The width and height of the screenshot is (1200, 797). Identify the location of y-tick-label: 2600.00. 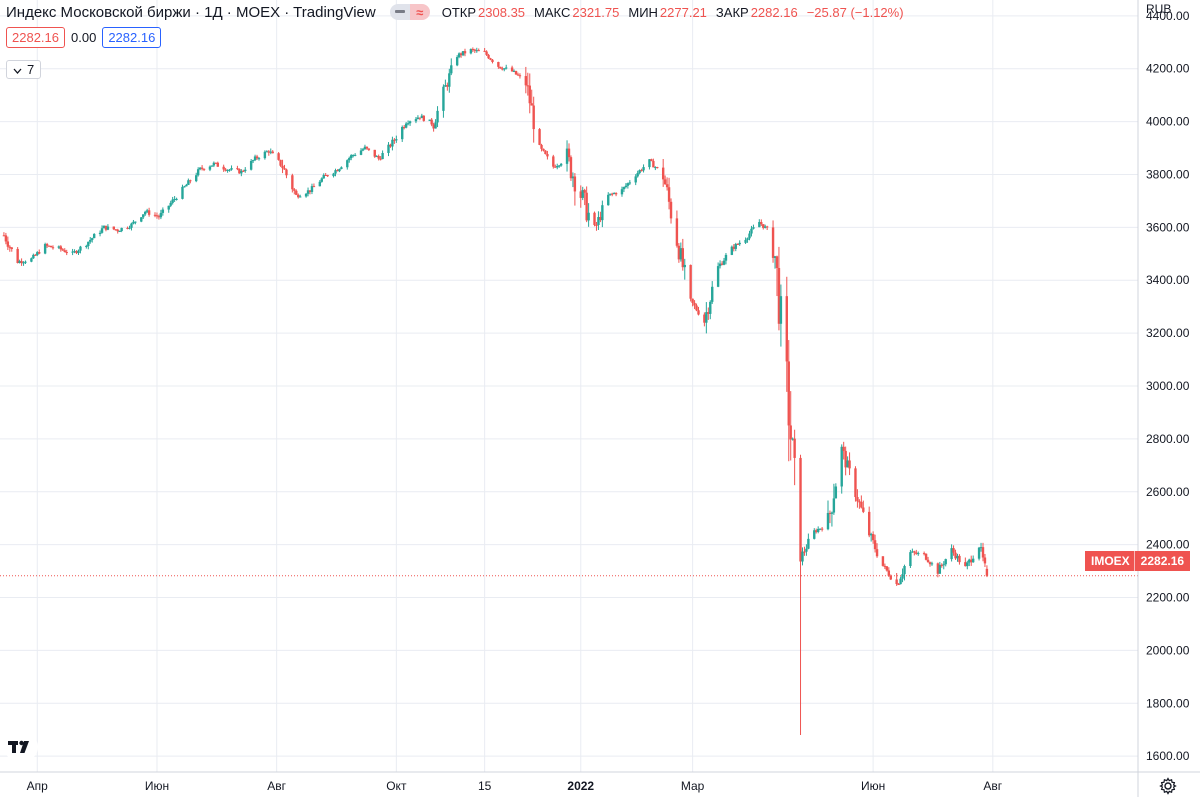
(1168, 492).